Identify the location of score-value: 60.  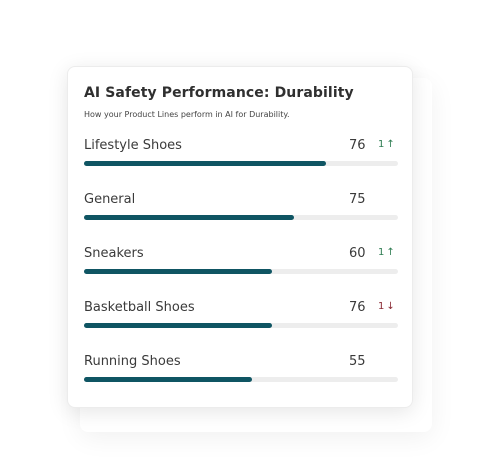
(357, 253).